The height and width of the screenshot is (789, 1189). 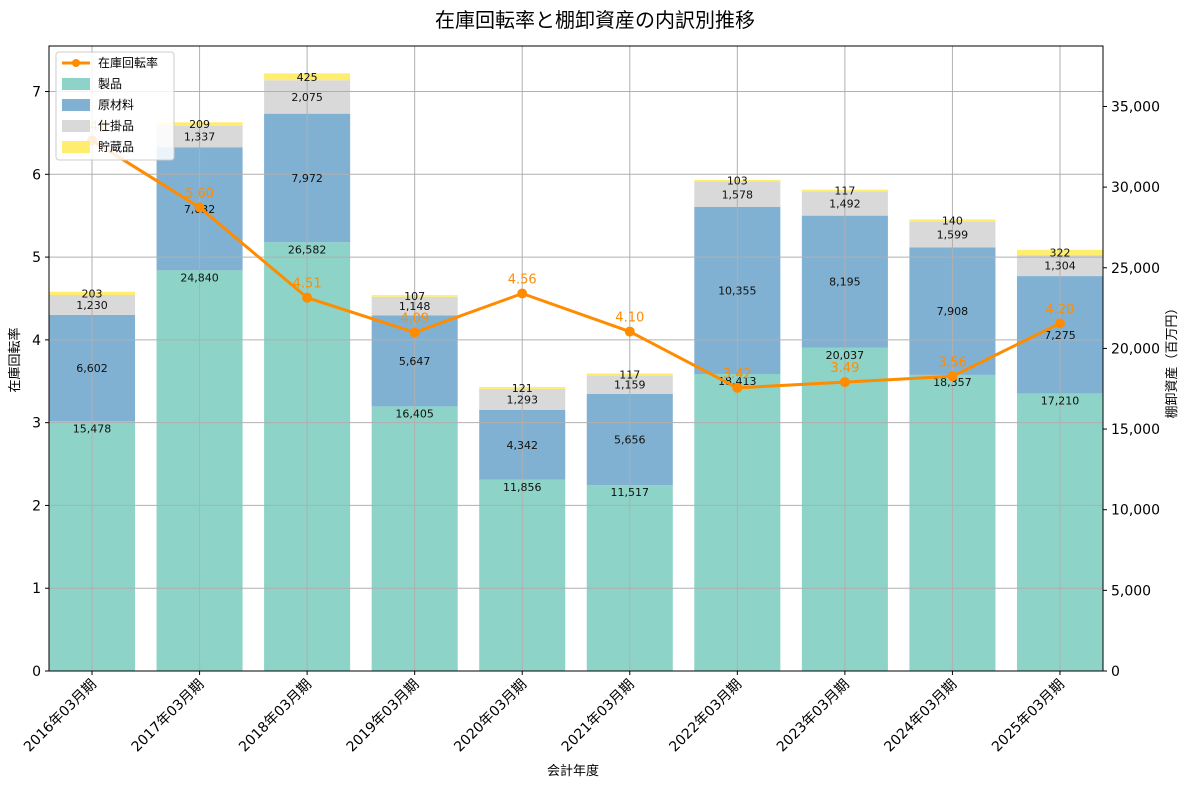 What do you see at coordinates (737, 181) in the screenshot?
I see `segment-label-3-6: 103` at bounding box center [737, 181].